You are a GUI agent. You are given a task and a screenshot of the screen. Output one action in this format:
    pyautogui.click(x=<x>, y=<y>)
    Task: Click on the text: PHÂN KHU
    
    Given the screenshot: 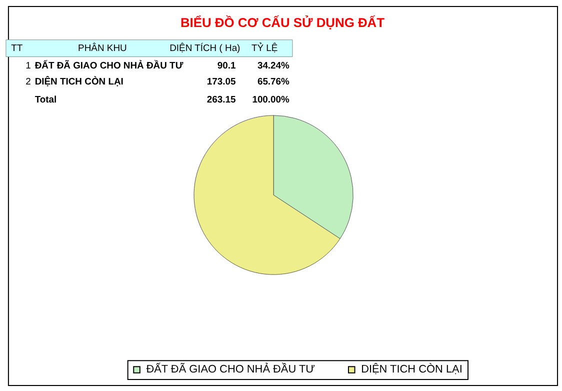 What is the action you would take?
    pyautogui.click(x=103, y=48)
    